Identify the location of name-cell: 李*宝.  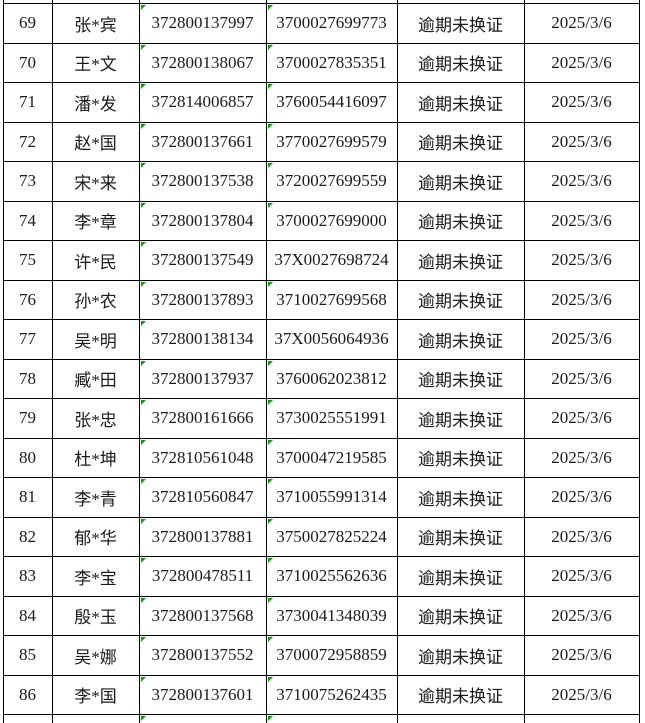
(96, 577).